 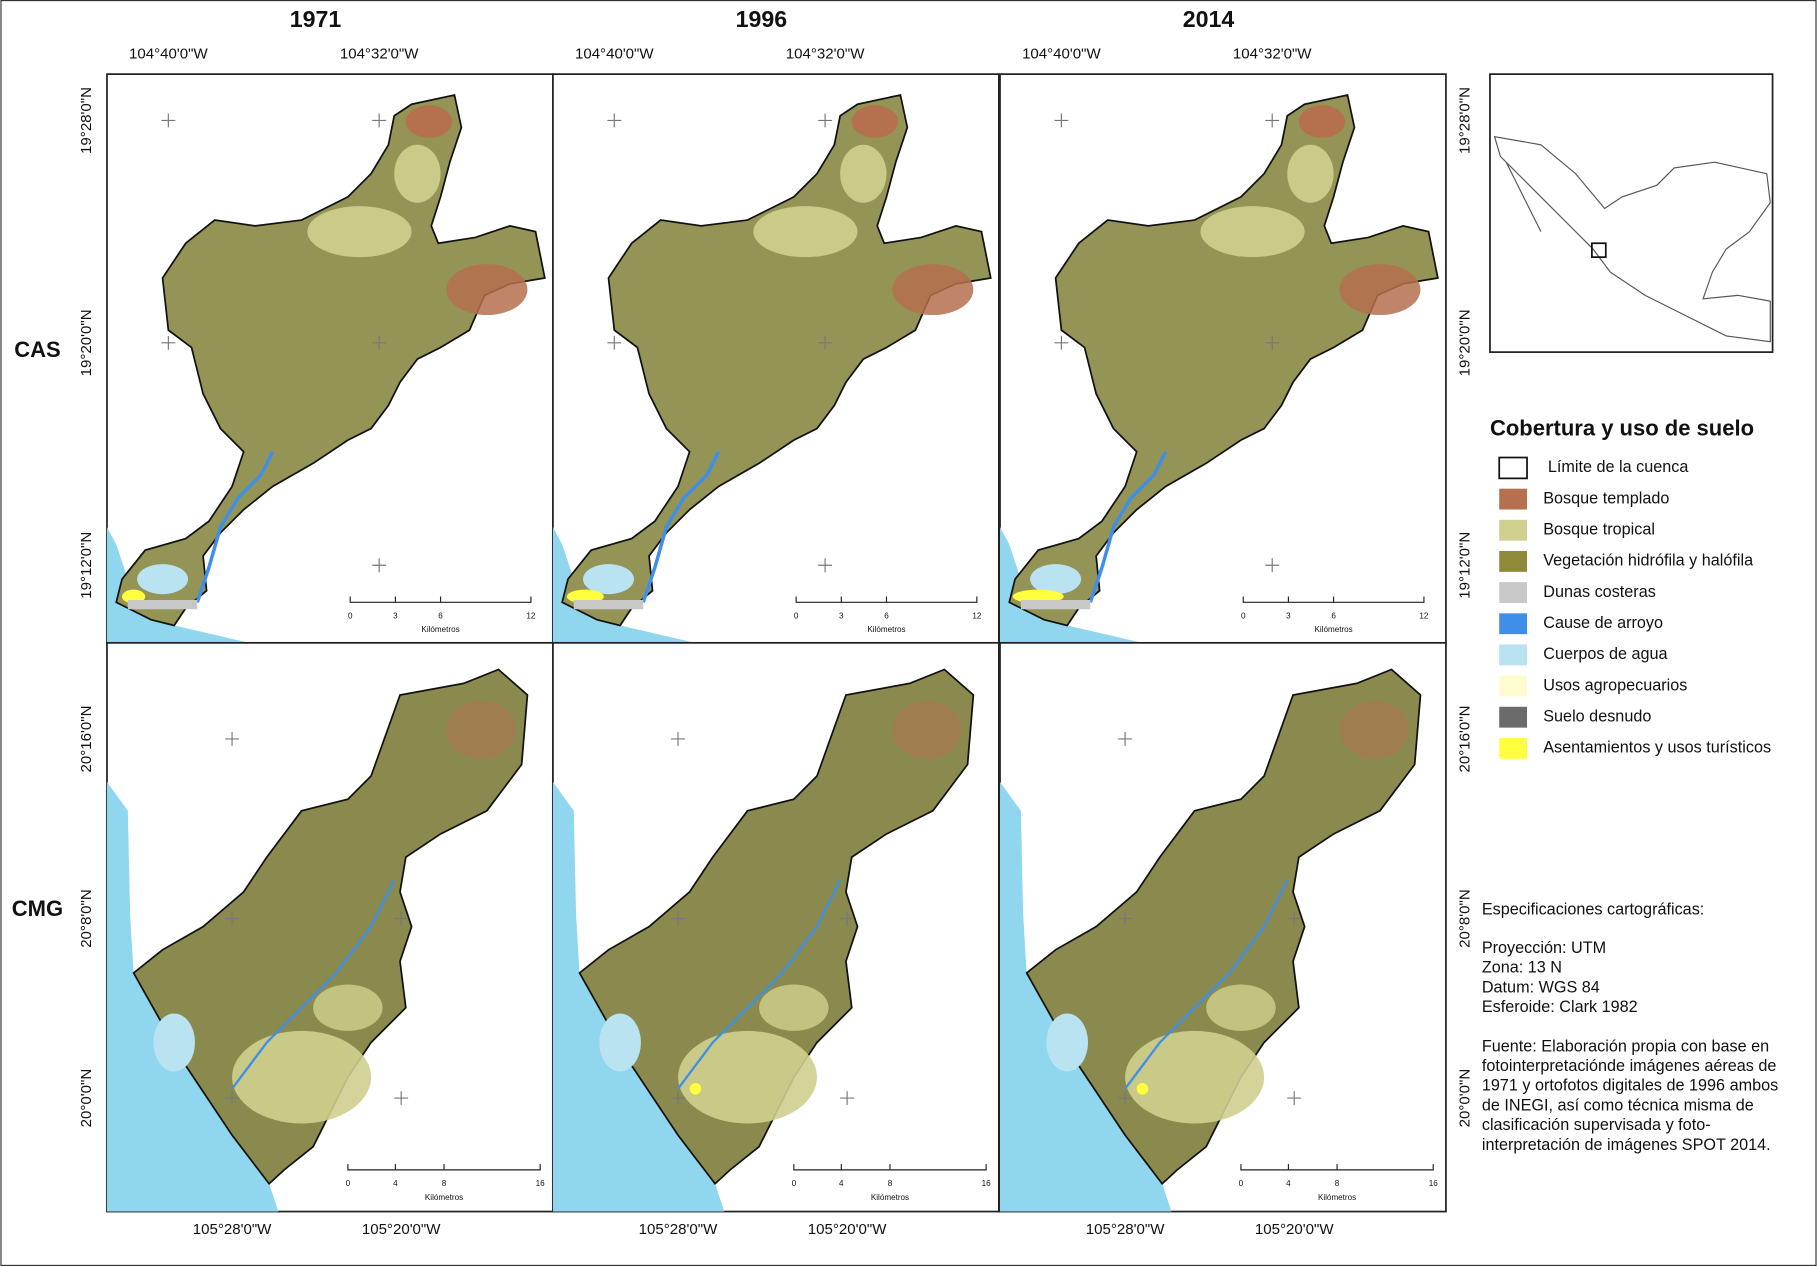 I want to click on latitude-label: 20°0'0"N, so click(x=1465, y=1098).